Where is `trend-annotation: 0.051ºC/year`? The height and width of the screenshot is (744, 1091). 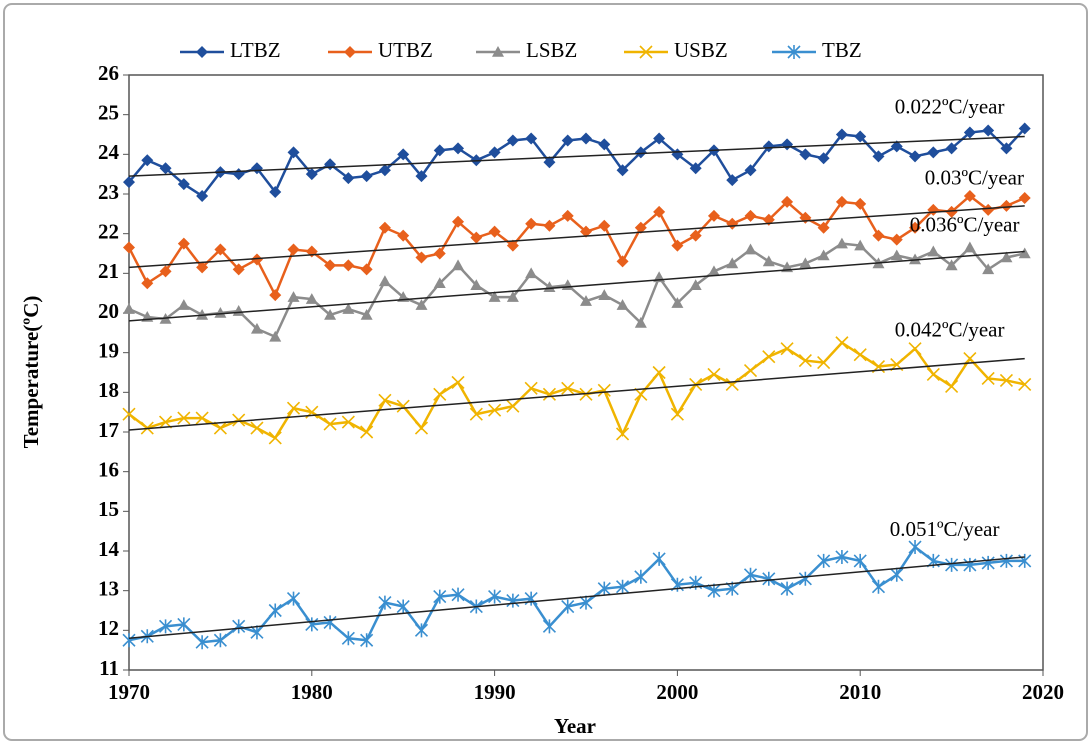 trend-annotation: 0.051ºC/year is located at coordinates (945, 529).